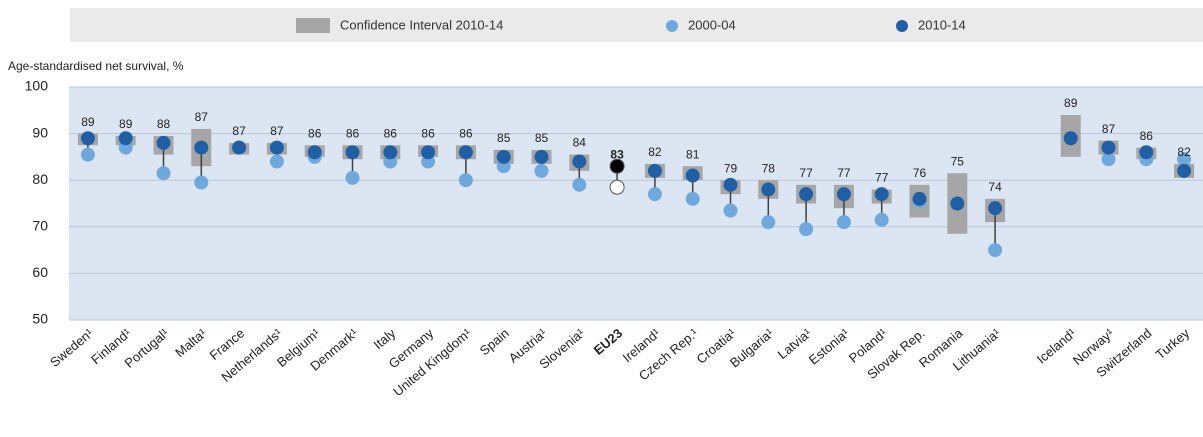 The width and height of the screenshot is (1203, 437). Describe the element at coordinates (40, 272) in the screenshot. I see `y-tick-label: 60` at that location.